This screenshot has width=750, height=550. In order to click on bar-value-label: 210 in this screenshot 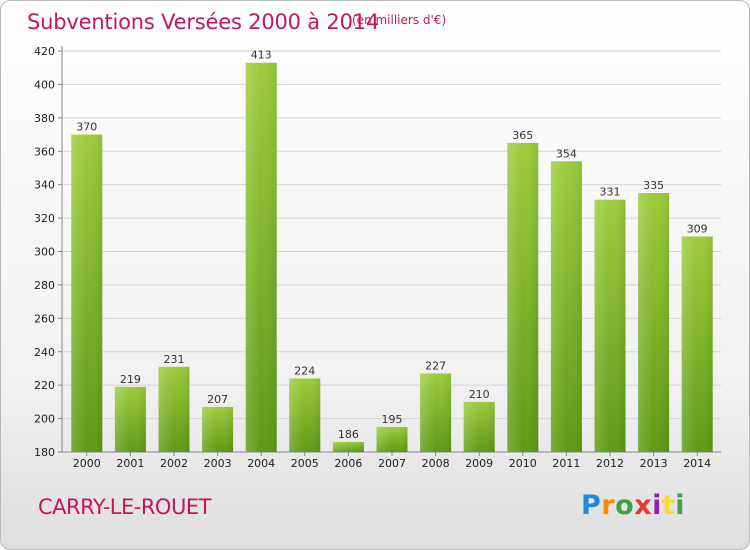, I will do `click(479, 394)`.